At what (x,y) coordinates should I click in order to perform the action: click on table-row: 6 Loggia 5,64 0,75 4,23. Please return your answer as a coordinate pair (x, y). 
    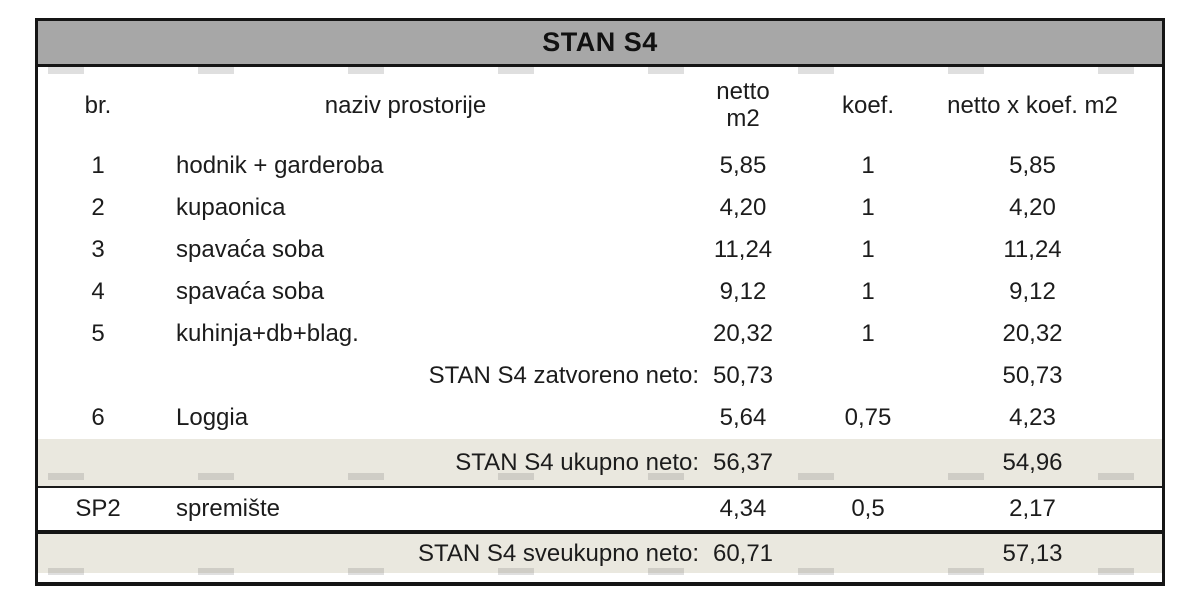
    Looking at the image, I should click on (600, 418).